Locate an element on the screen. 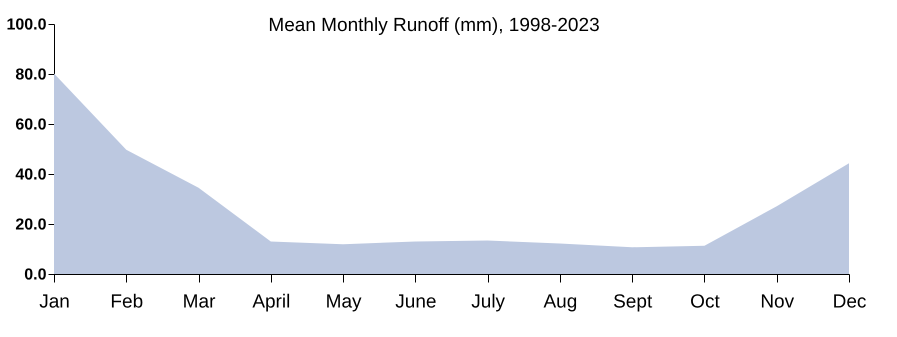 Image resolution: width=897 pixels, height=337 pixels. x-tick-label: Feb is located at coordinates (127, 302).